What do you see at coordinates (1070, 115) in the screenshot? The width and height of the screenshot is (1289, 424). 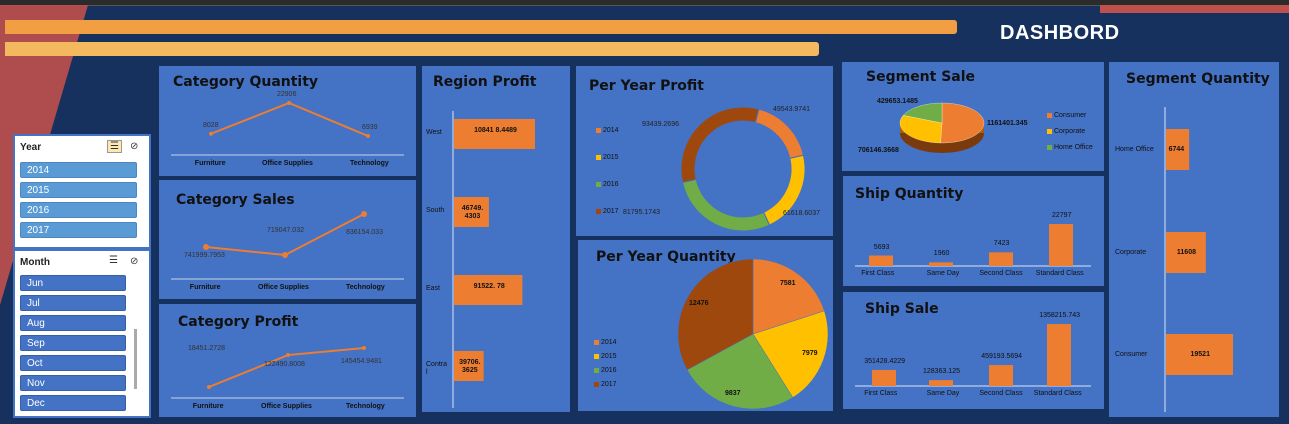 I see `legend-label-consumer: Consumer` at bounding box center [1070, 115].